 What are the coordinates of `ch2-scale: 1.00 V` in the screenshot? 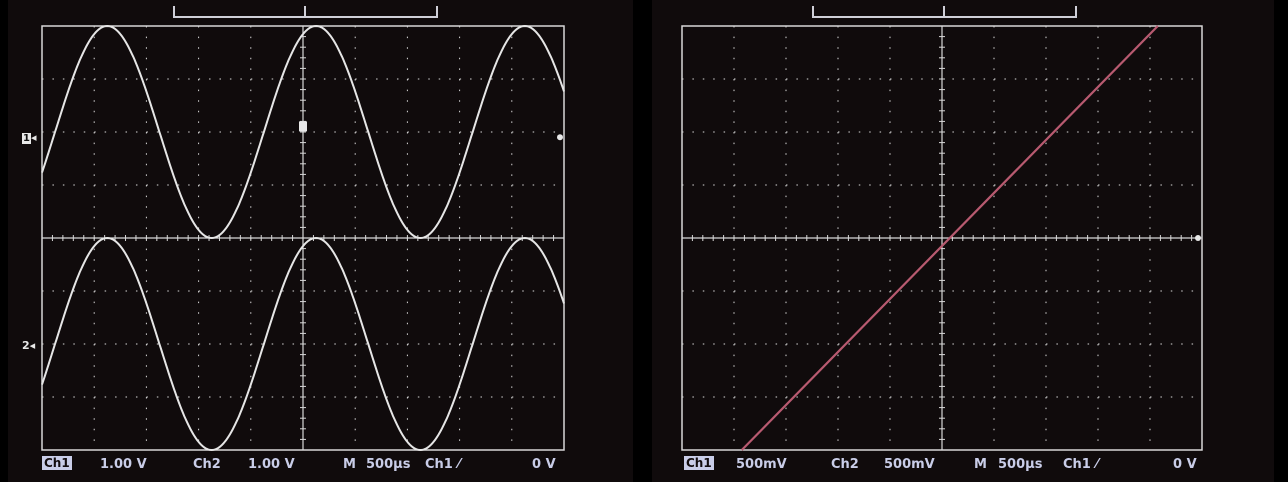 It's located at (271, 464).